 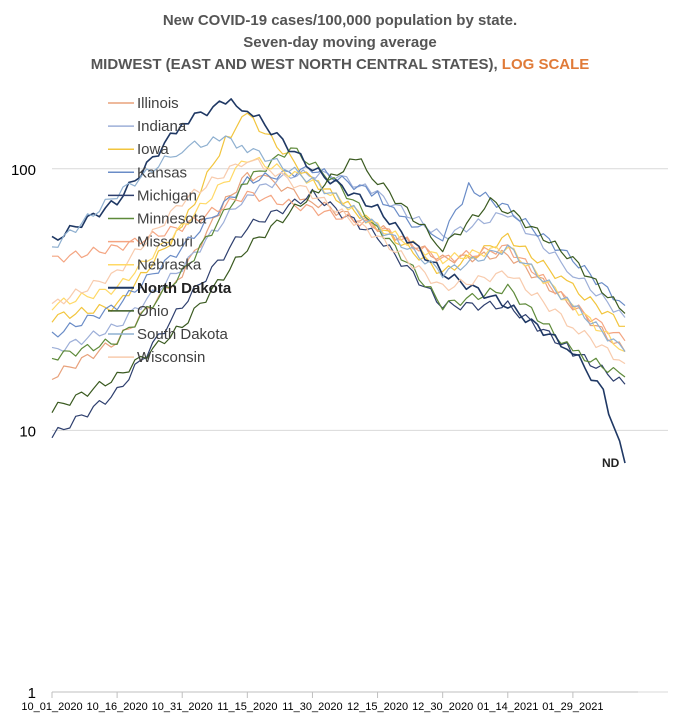 What do you see at coordinates (32, 693) in the screenshot?
I see `y-tick-label: 1` at bounding box center [32, 693].